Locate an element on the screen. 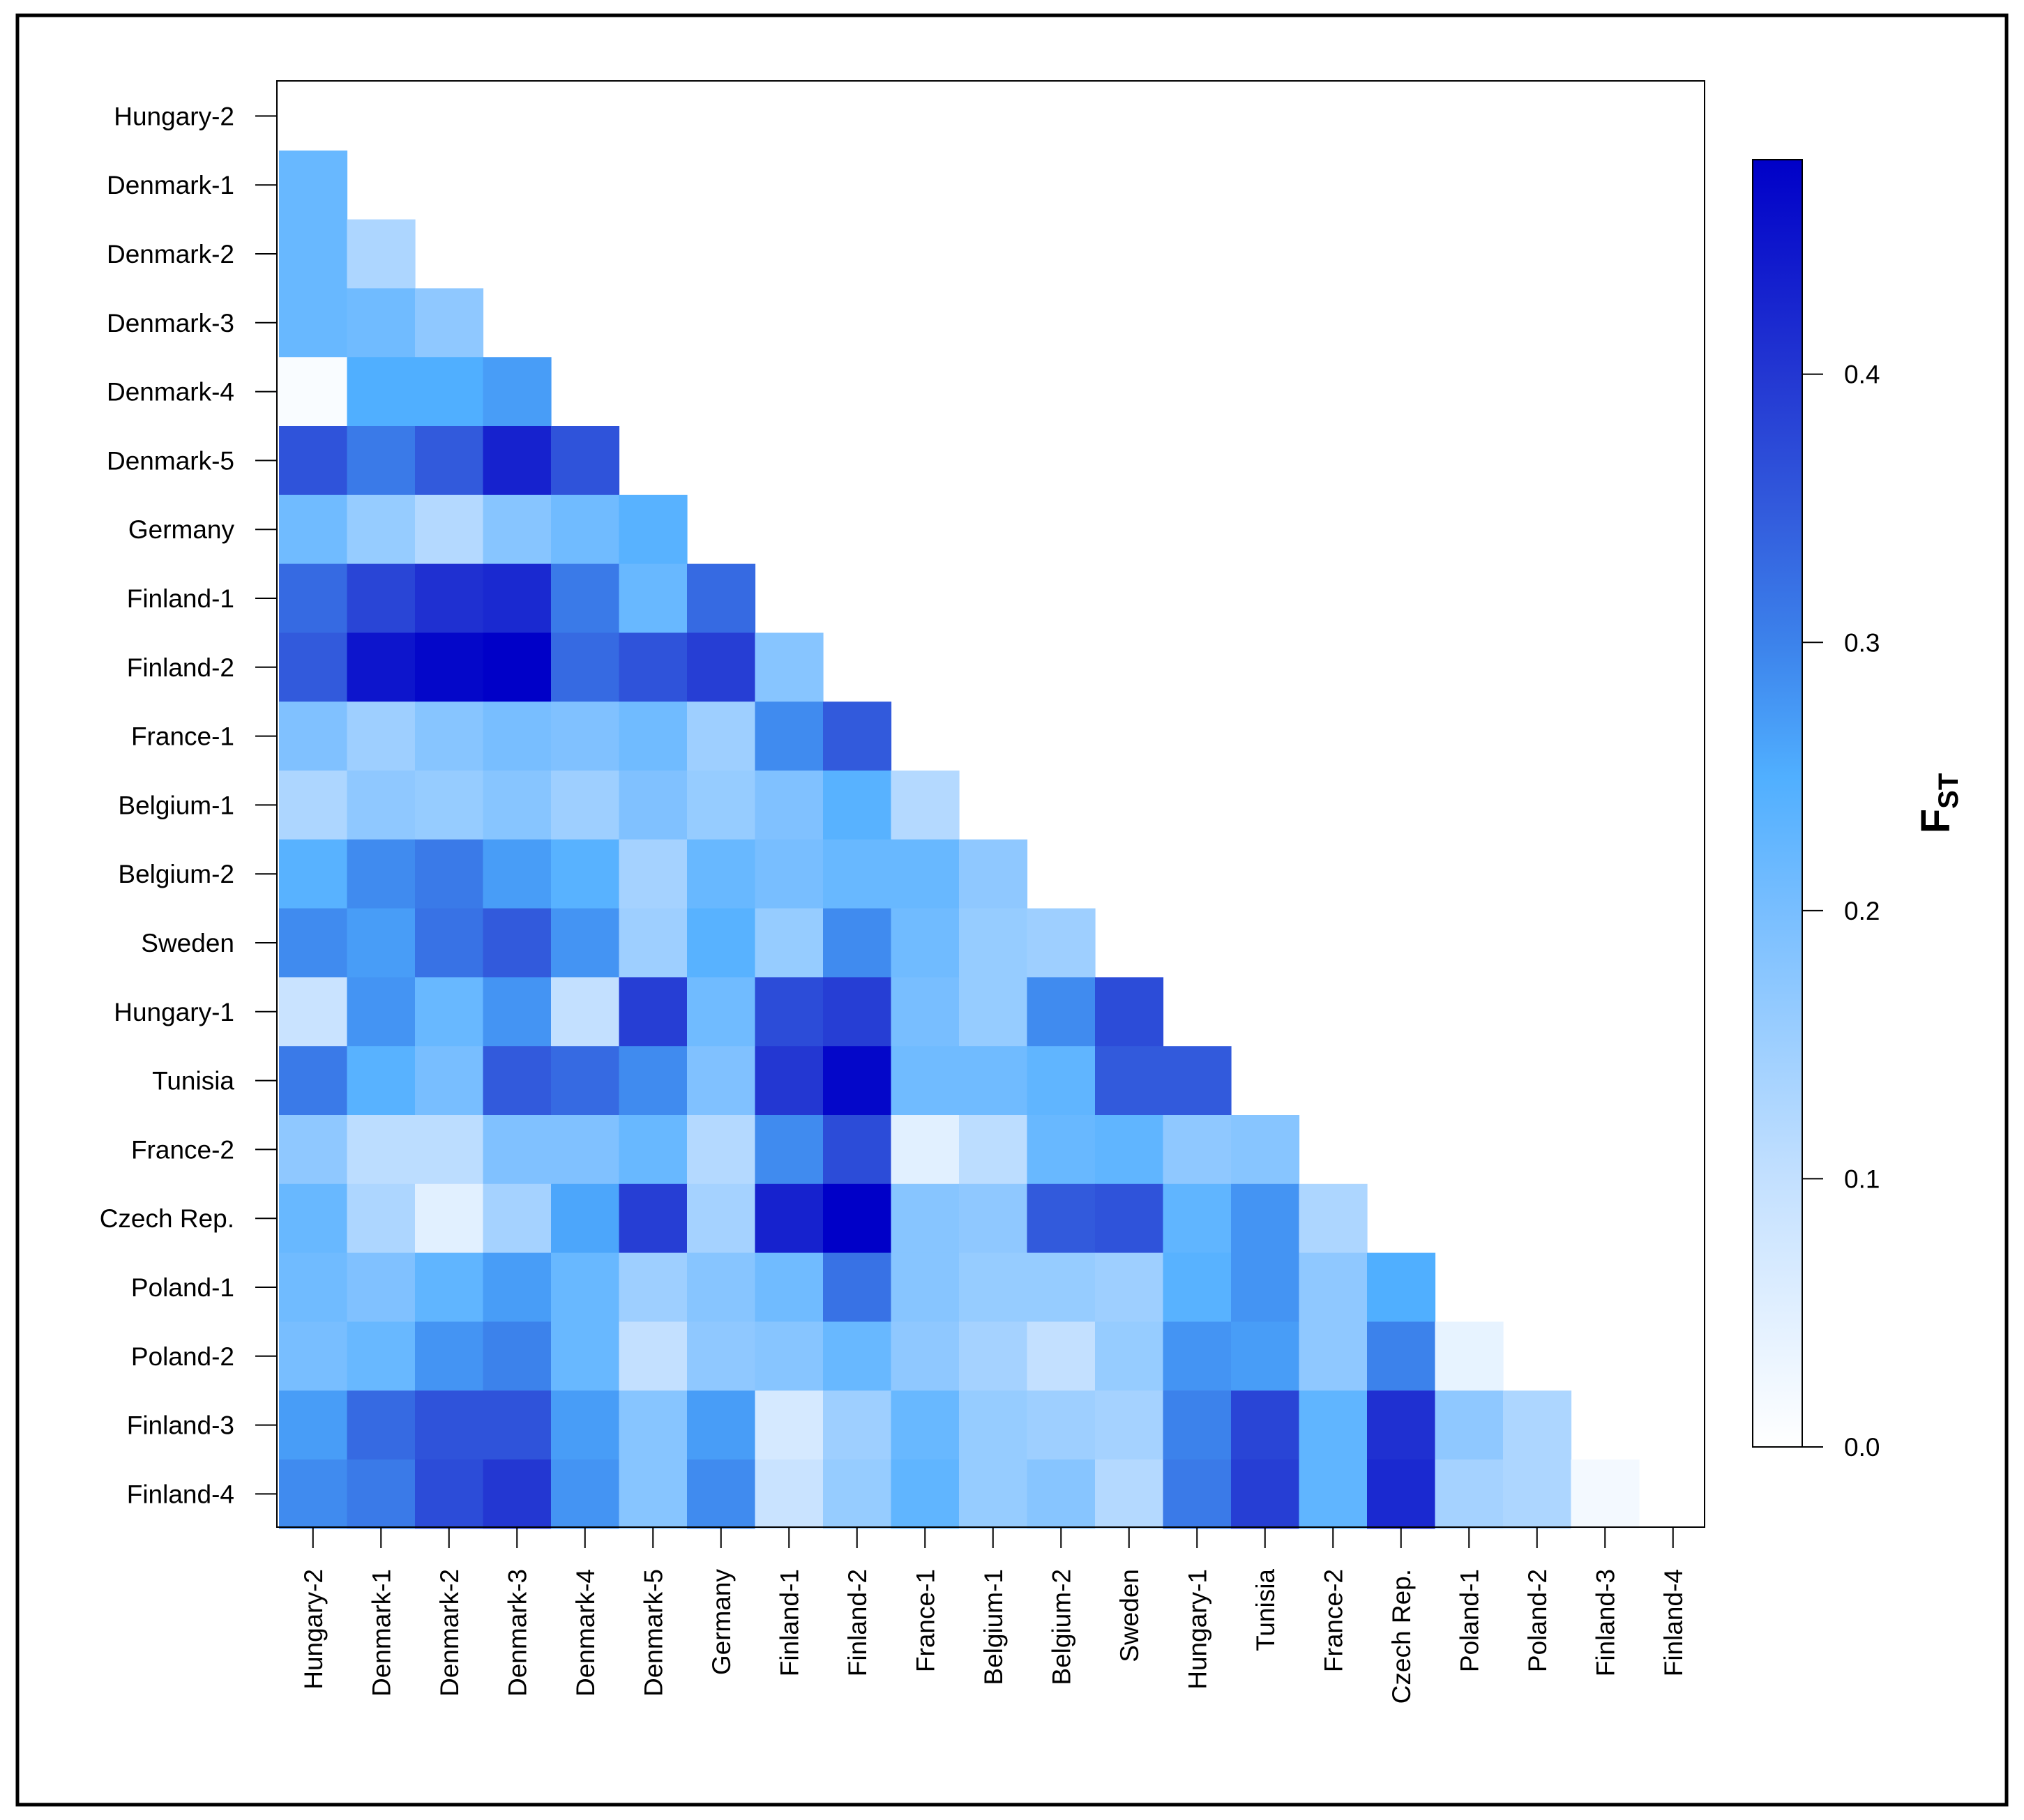 The width and height of the screenshot is (2024, 1820). x-tick-label: Finland-3 is located at coordinates (1605, 1622).